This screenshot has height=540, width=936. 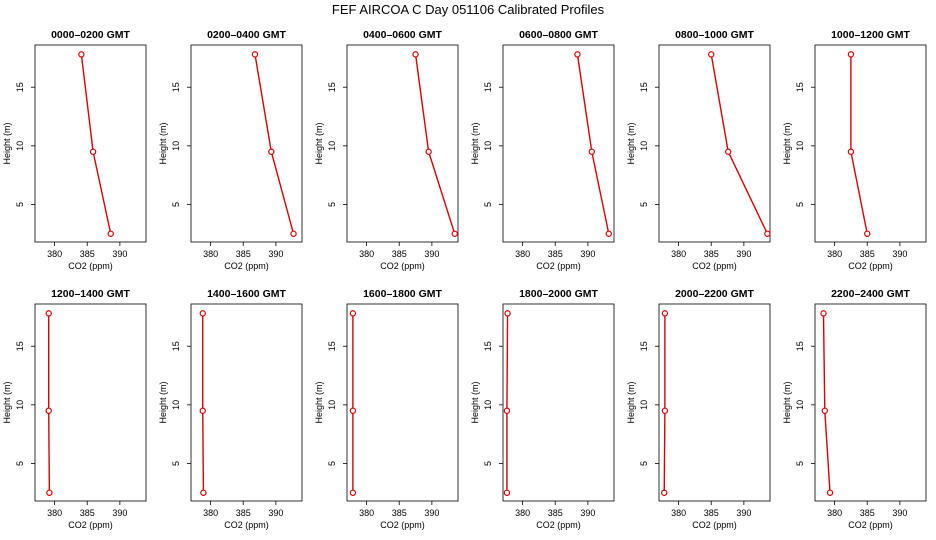 I want to click on panel-title: 0200–0400 GMT, so click(x=246, y=35).